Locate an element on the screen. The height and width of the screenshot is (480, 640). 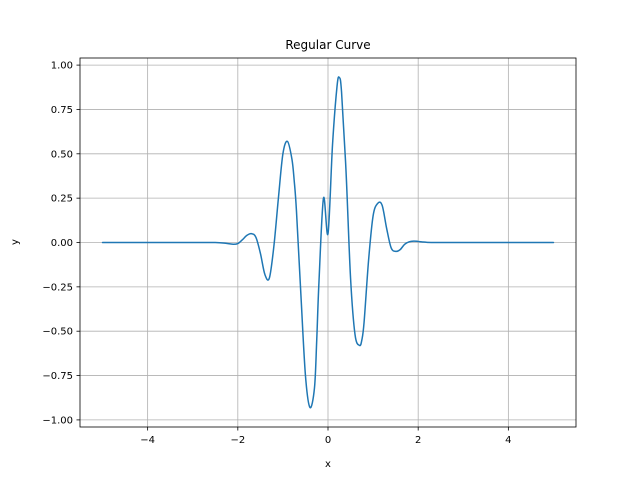
y-tick-label: −0.50 is located at coordinates (57, 332).